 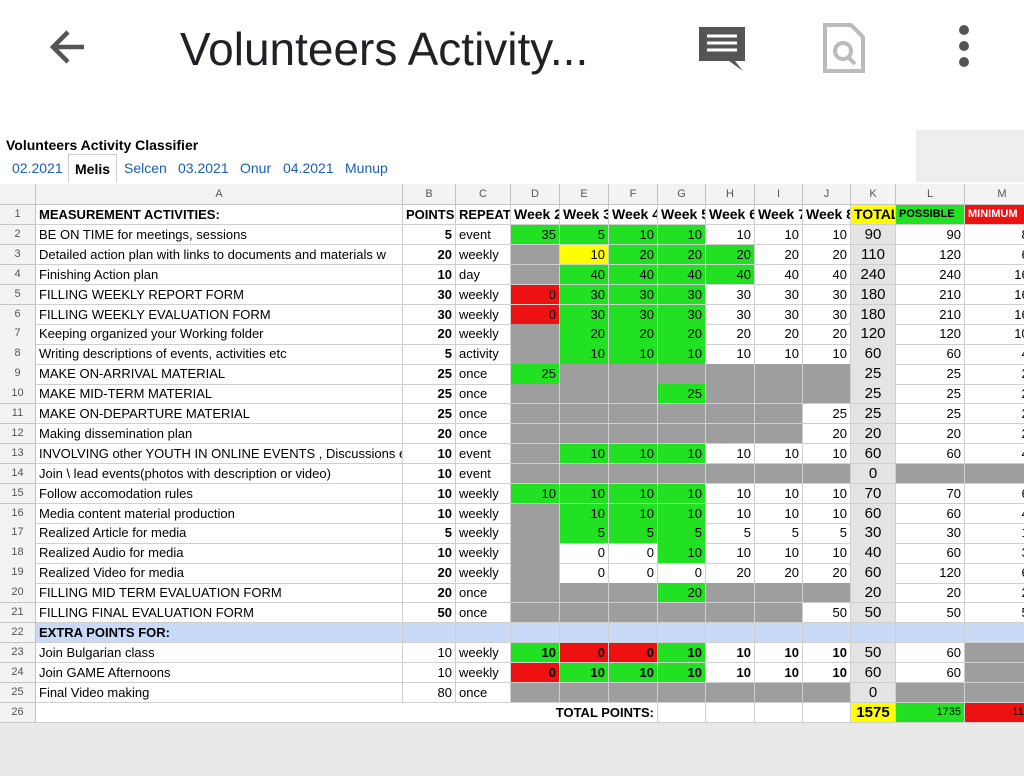 I want to click on cell: Week 7, so click(x=779, y=215).